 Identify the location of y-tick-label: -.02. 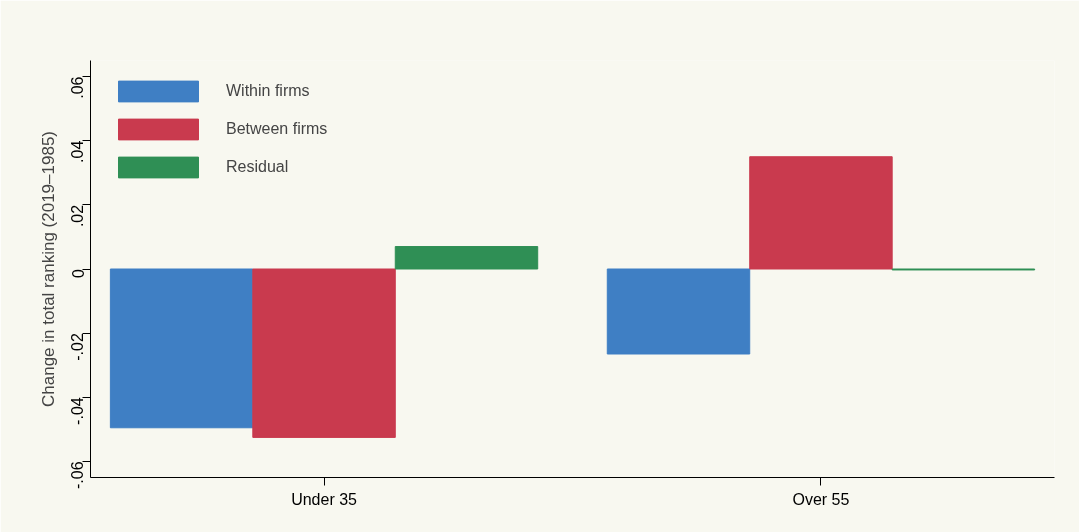
(78, 347).